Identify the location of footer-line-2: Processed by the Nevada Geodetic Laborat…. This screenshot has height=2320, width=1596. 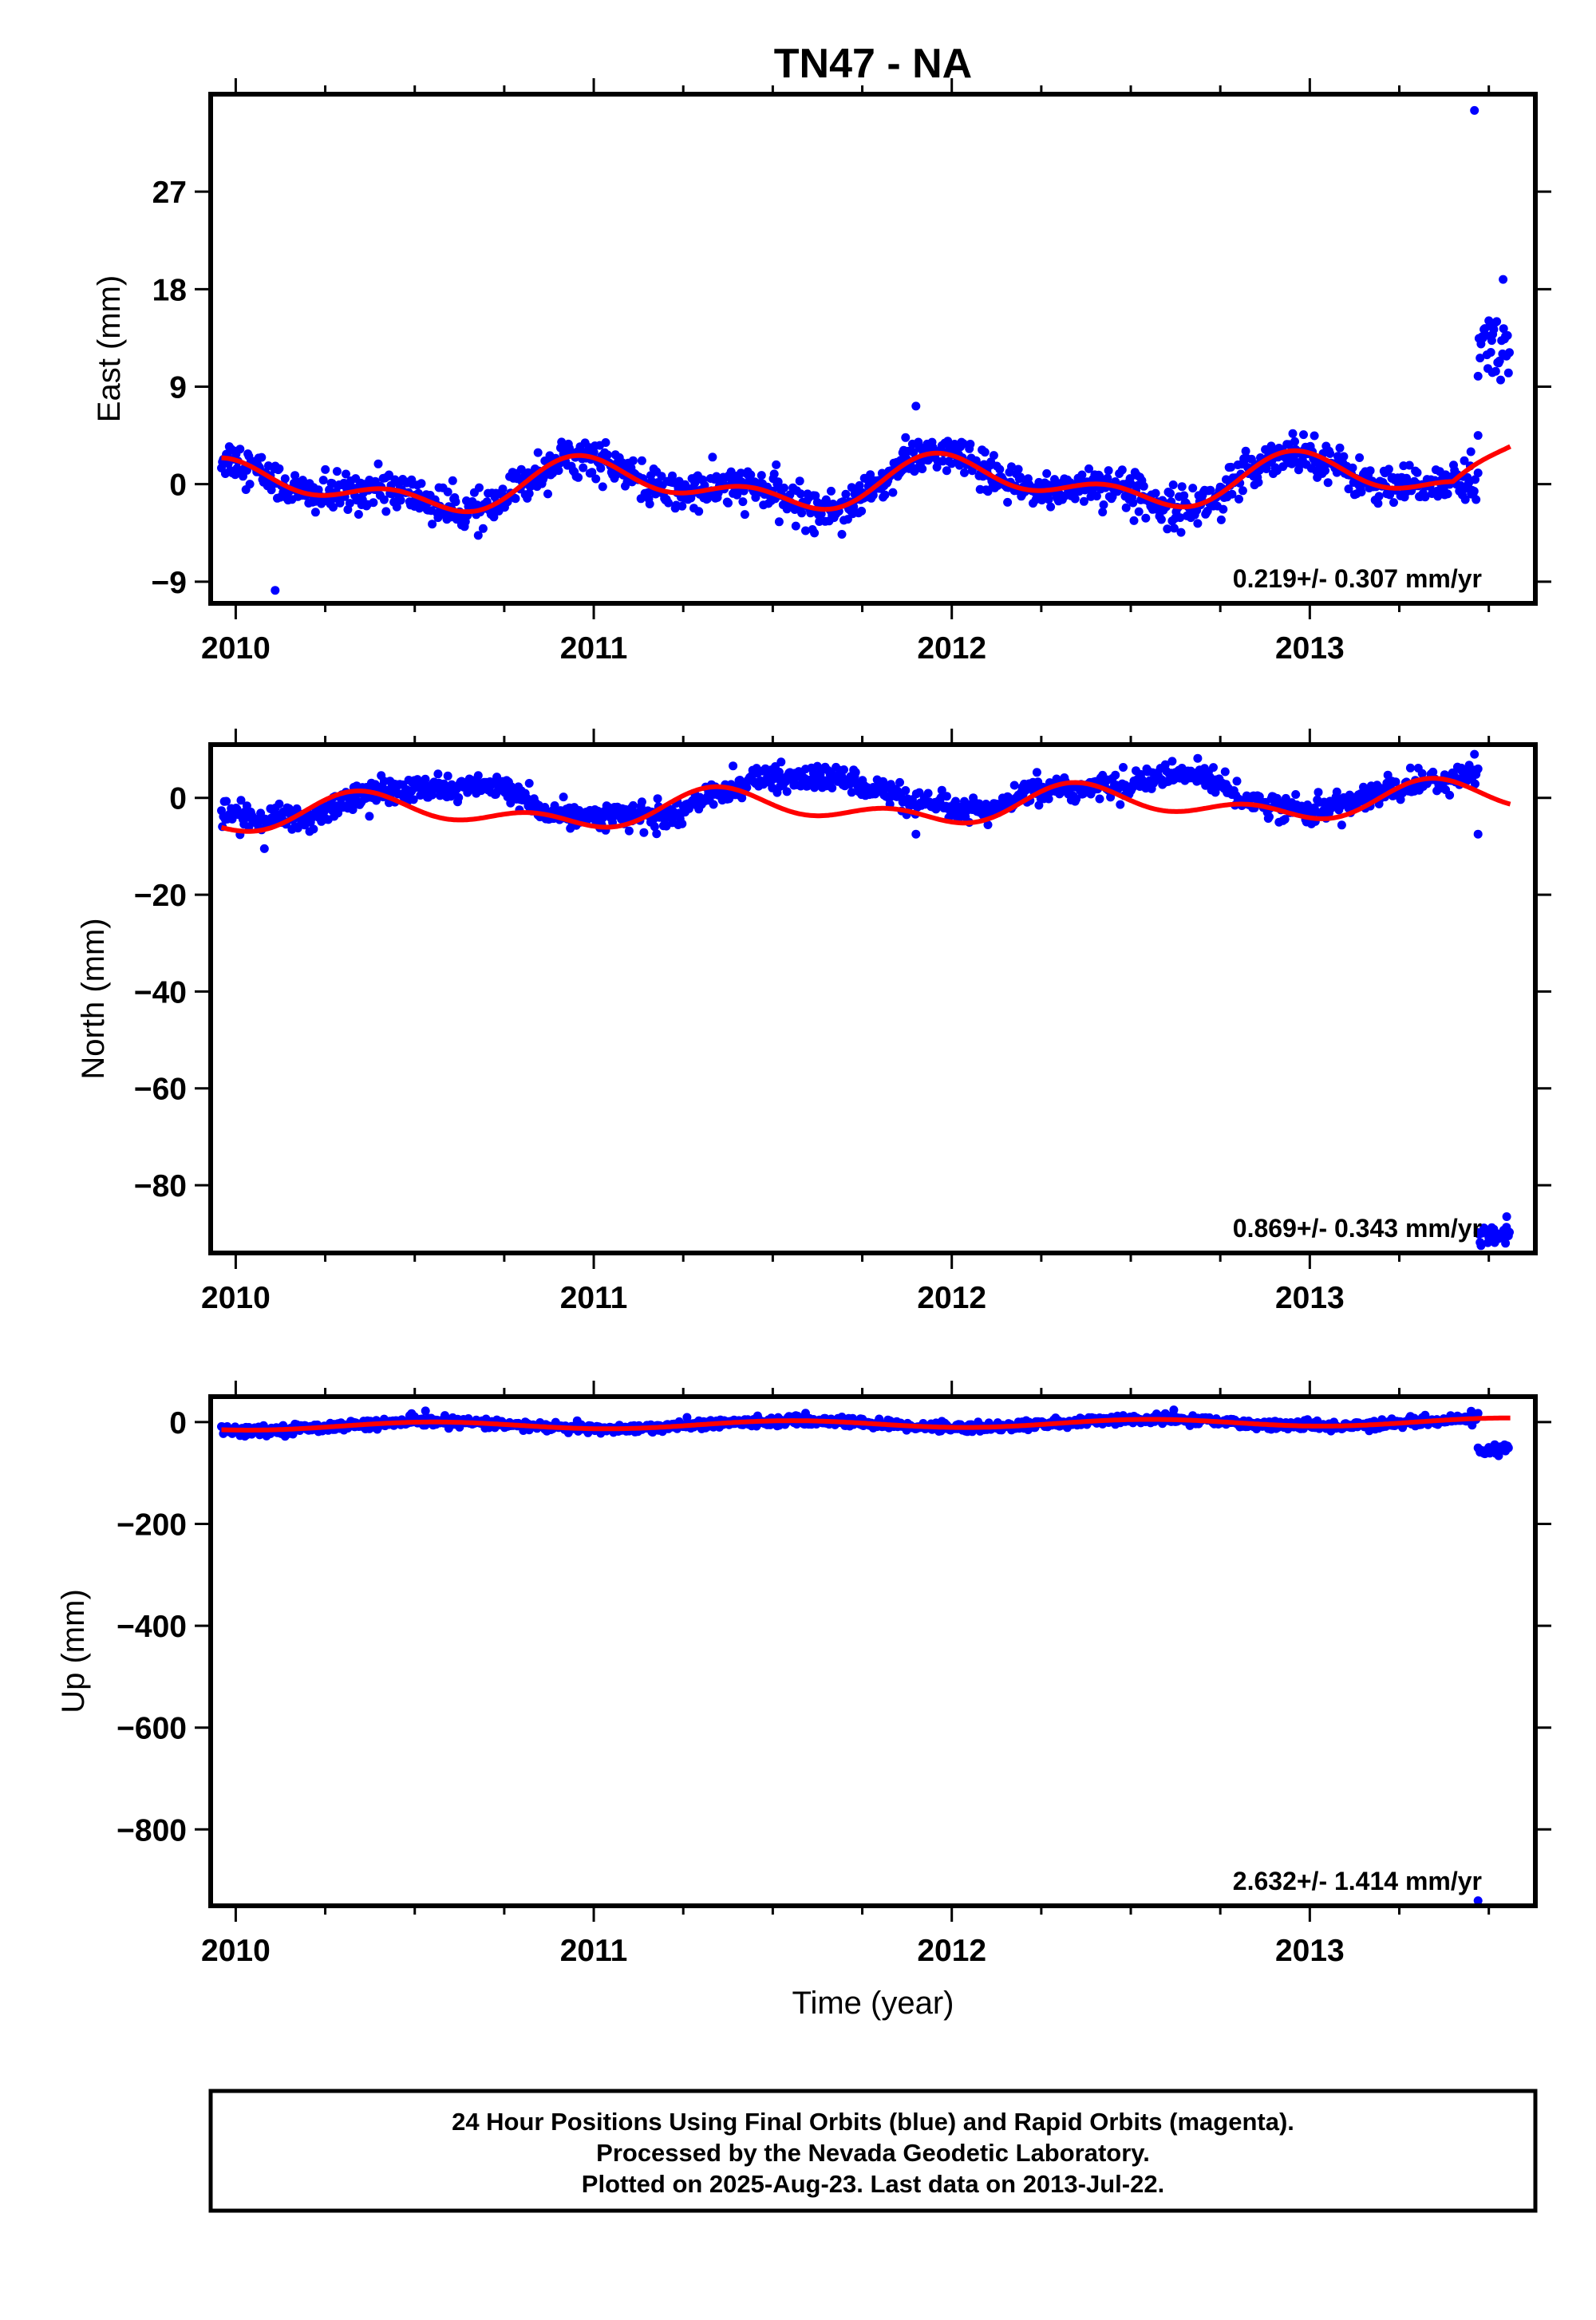
(873, 2153).